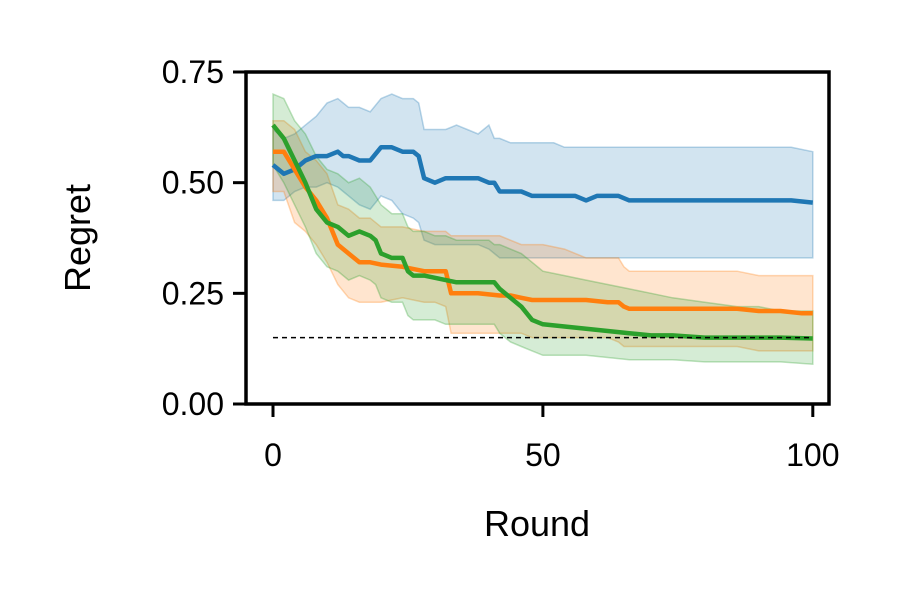  I want to click on y-axis-title: Regret, so click(77, 238).